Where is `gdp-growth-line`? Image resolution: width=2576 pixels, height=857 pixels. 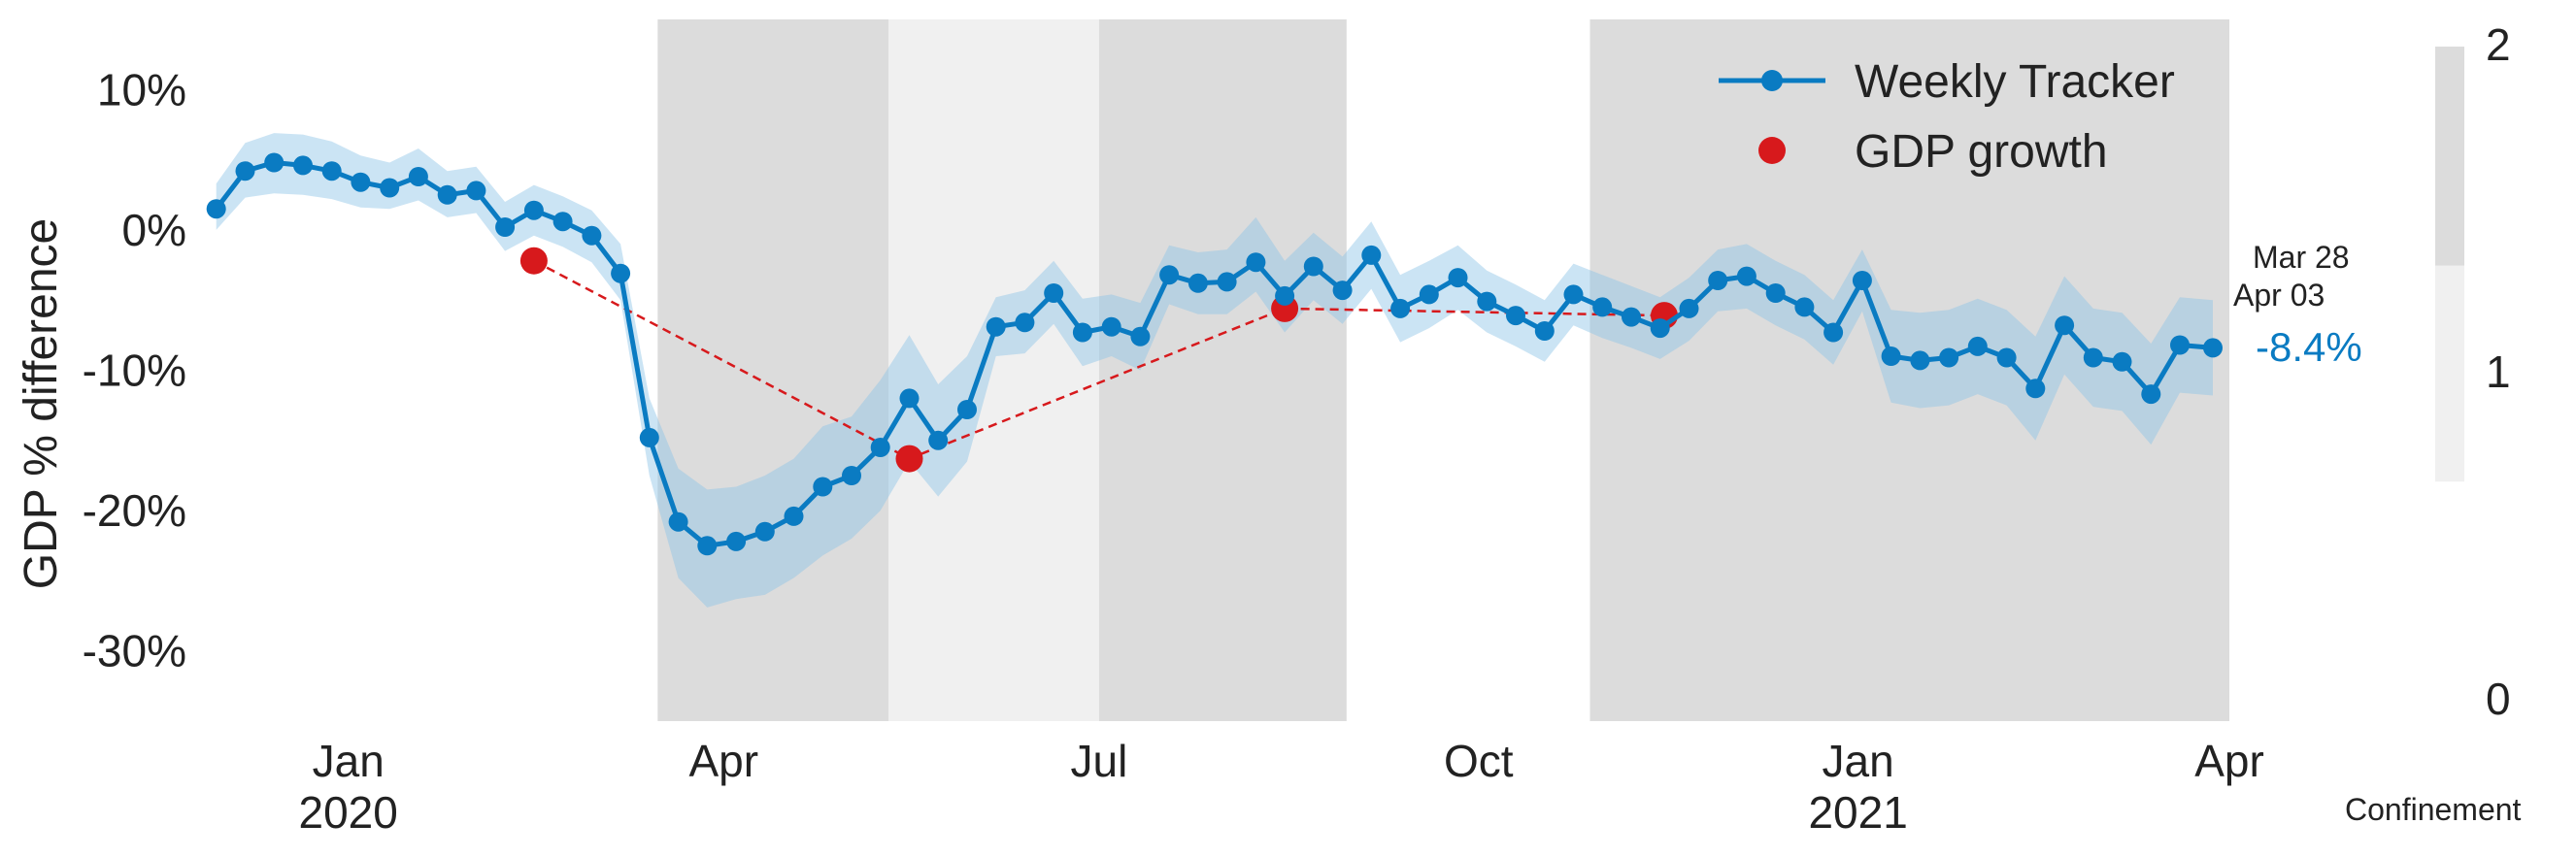 gdp-growth-line is located at coordinates (1099, 359).